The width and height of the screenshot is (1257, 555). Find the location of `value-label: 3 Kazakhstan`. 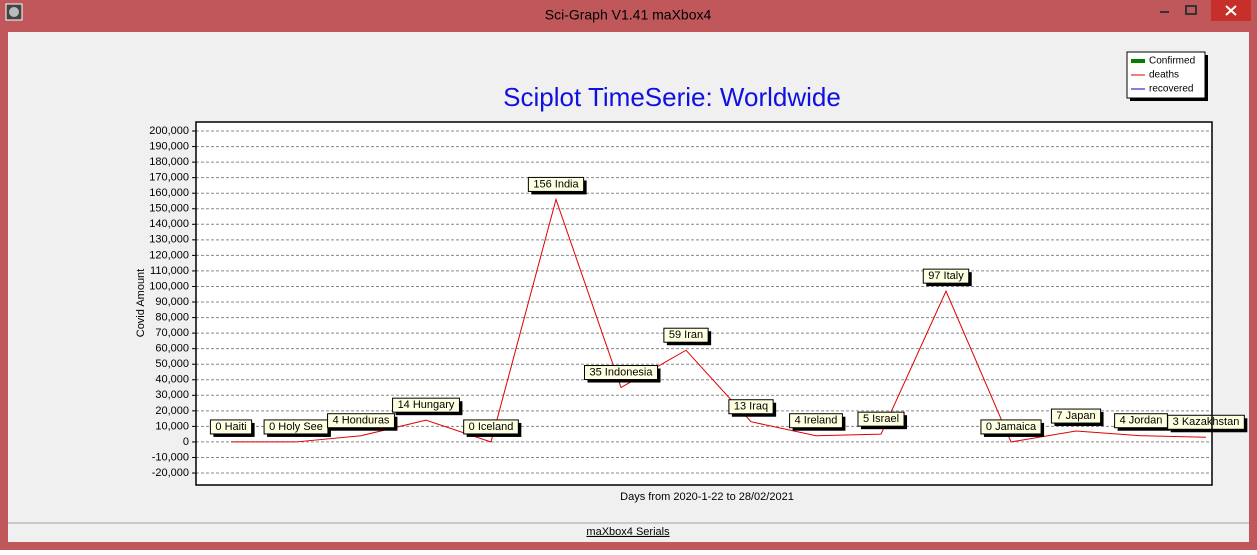

value-label: 3 Kazakhstan is located at coordinates (1207, 423).